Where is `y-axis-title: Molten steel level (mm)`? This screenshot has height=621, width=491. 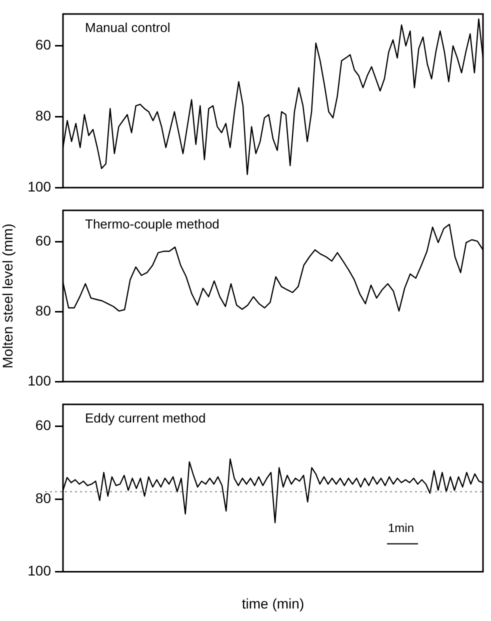 y-axis-title: Molten steel level (mm) is located at coordinates (8, 296).